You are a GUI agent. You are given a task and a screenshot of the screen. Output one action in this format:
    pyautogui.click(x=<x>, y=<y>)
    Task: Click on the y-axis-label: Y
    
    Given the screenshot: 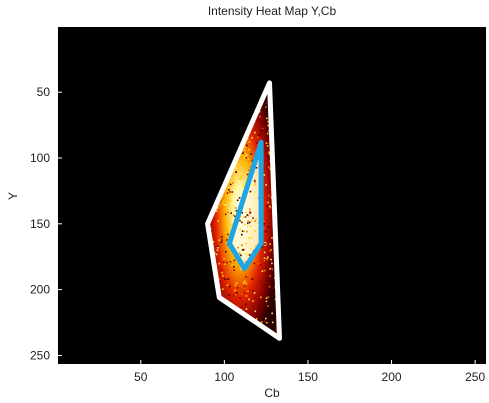 What is the action you would take?
    pyautogui.click(x=13, y=196)
    